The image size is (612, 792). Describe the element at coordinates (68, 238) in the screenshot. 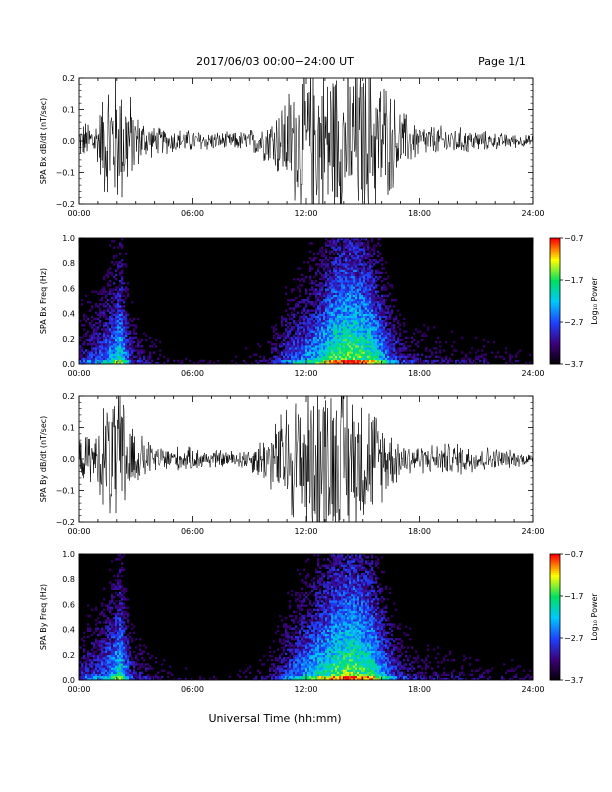

I see `y-tick-label: 1.0` at that location.